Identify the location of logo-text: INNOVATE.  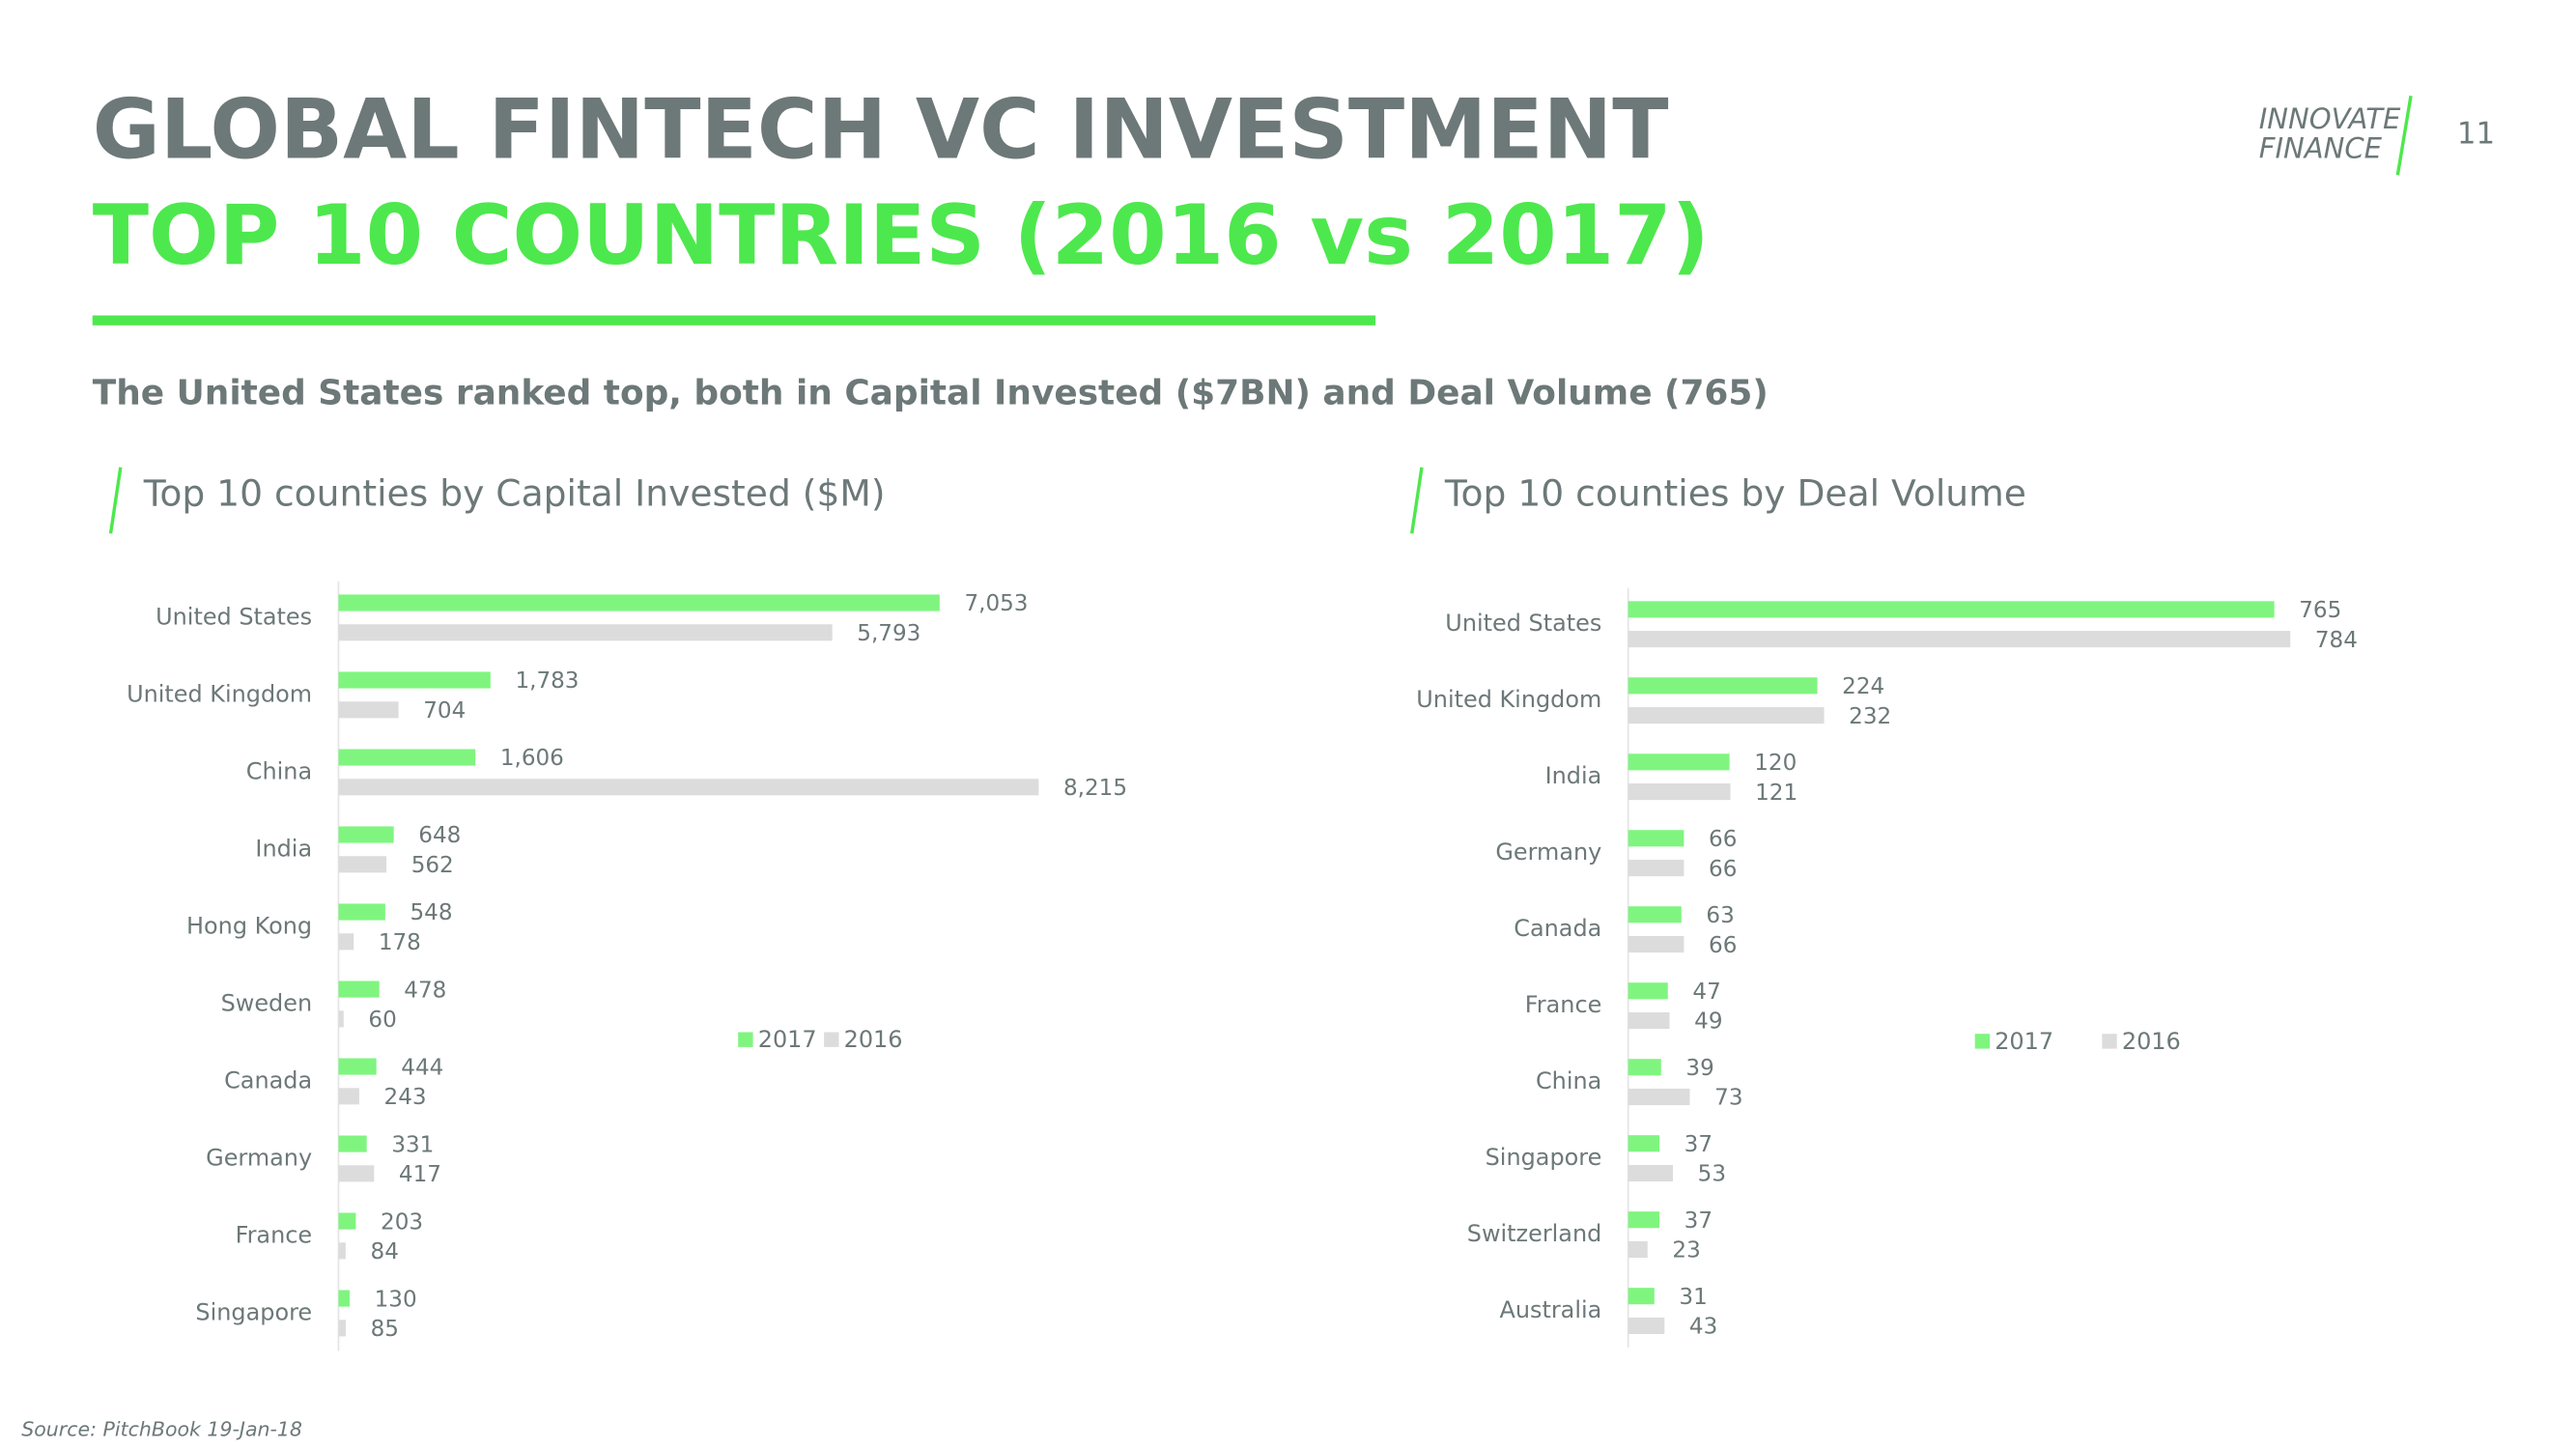
(2330, 118).